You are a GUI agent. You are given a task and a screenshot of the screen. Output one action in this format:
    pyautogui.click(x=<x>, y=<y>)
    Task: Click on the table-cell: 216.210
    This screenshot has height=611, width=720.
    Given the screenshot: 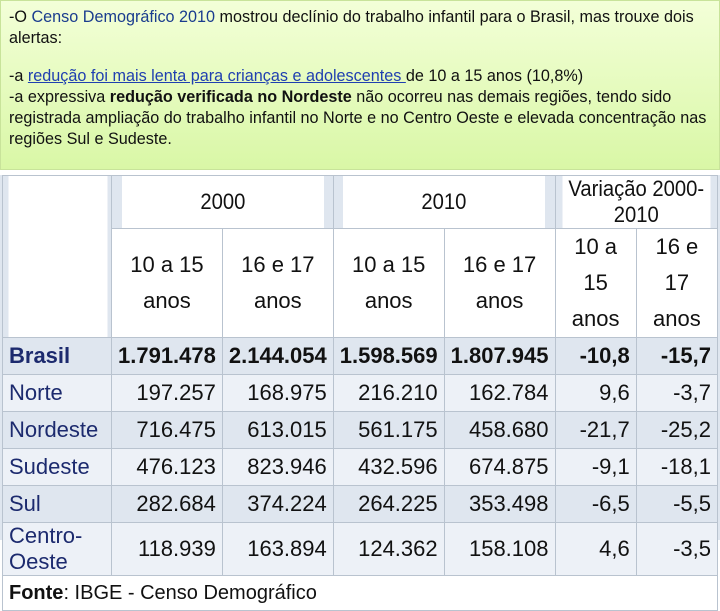 What is the action you would take?
    pyautogui.click(x=388, y=393)
    